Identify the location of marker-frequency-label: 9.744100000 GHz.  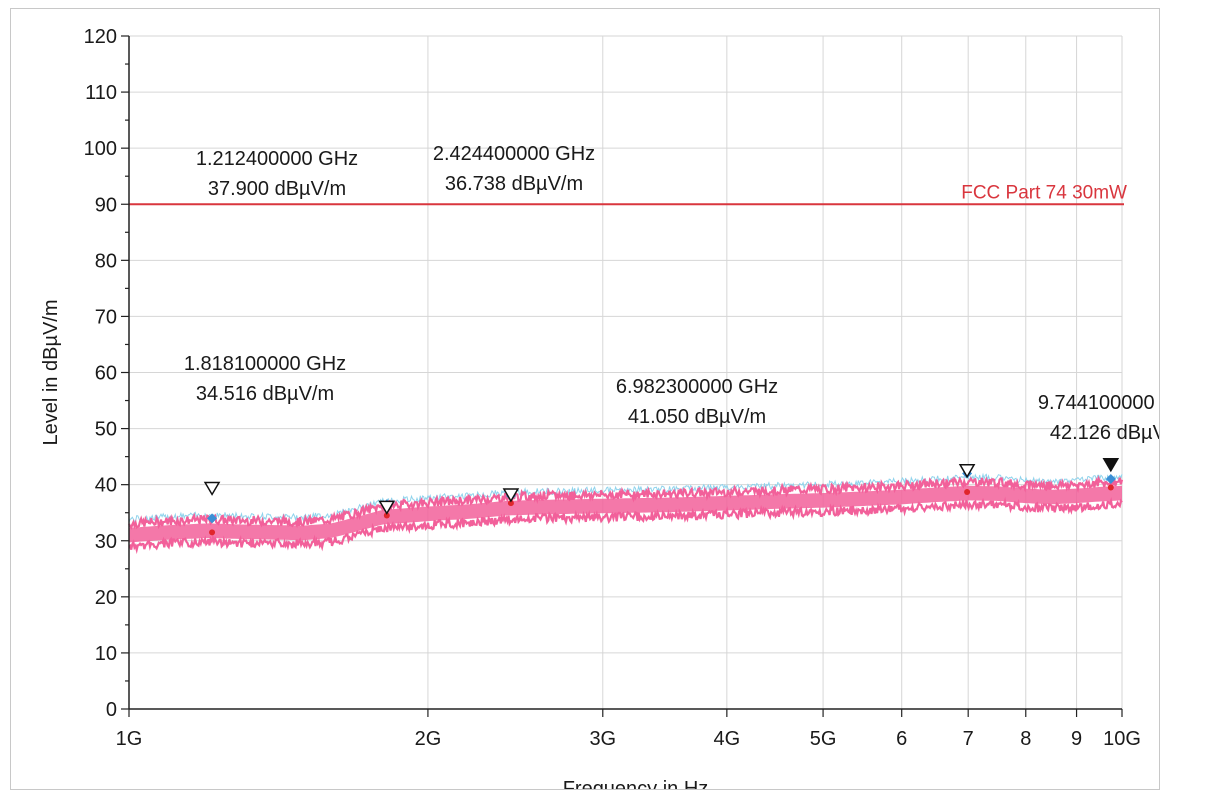
(1098, 403).